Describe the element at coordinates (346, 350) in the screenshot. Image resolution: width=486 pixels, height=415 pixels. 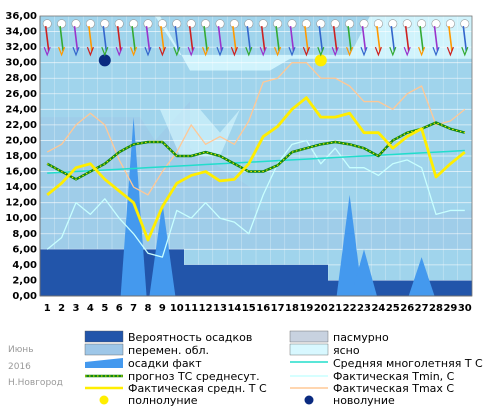
I see `legend-label-clear: ясно` at that location.